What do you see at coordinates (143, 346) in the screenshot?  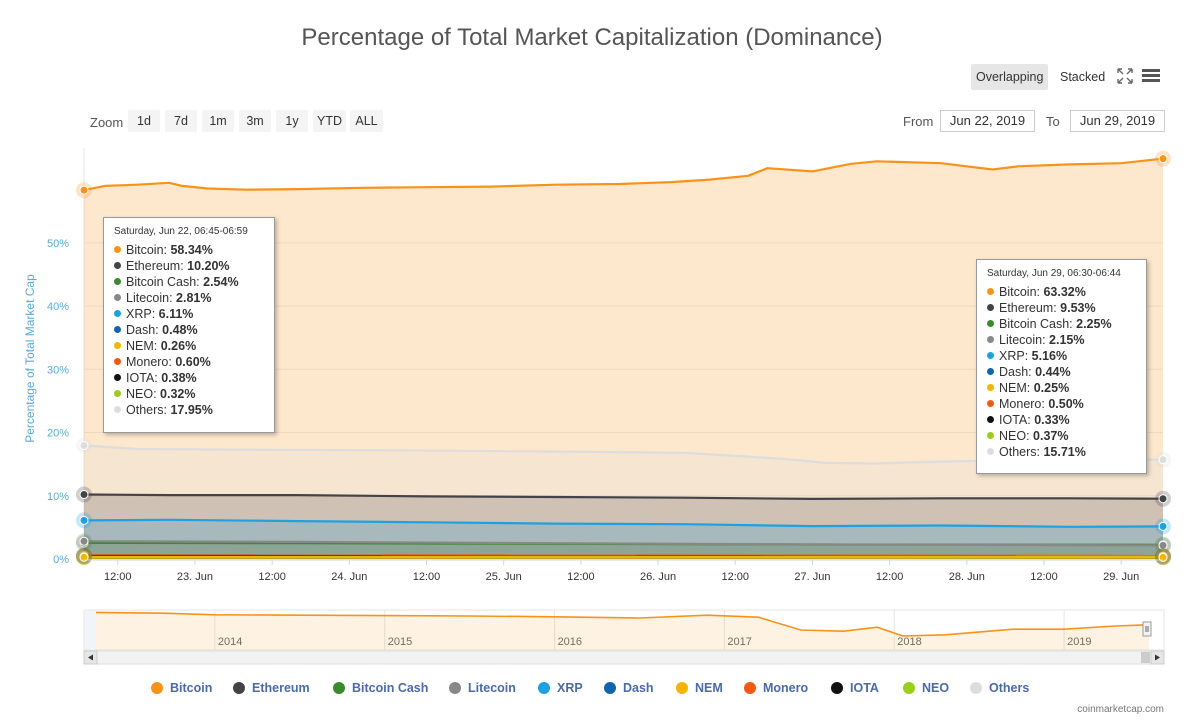 I see `tooltip-series-name: NEM:` at bounding box center [143, 346].